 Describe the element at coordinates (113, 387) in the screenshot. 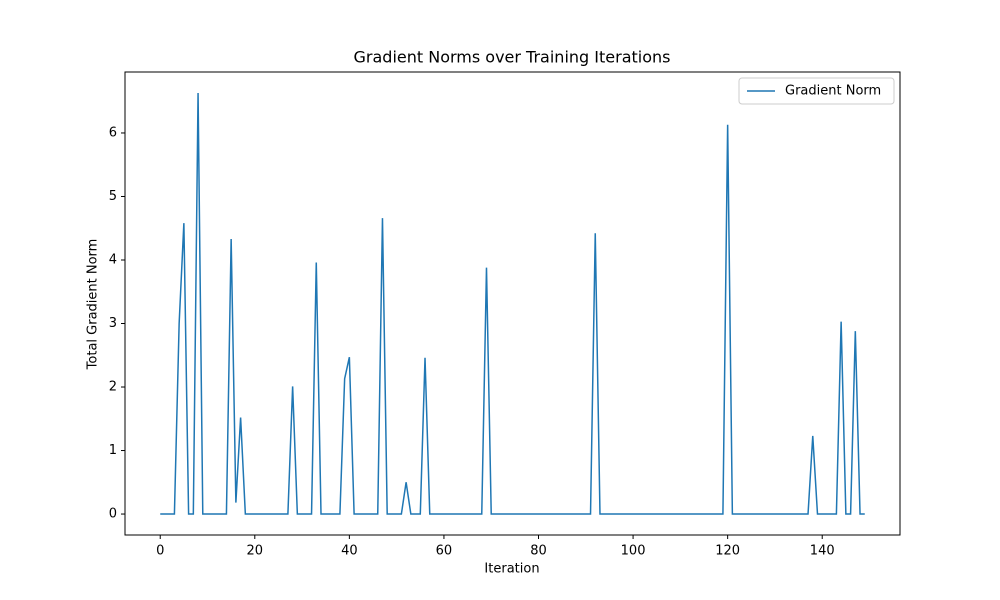

I see `y-tick-label: 2` at that location.